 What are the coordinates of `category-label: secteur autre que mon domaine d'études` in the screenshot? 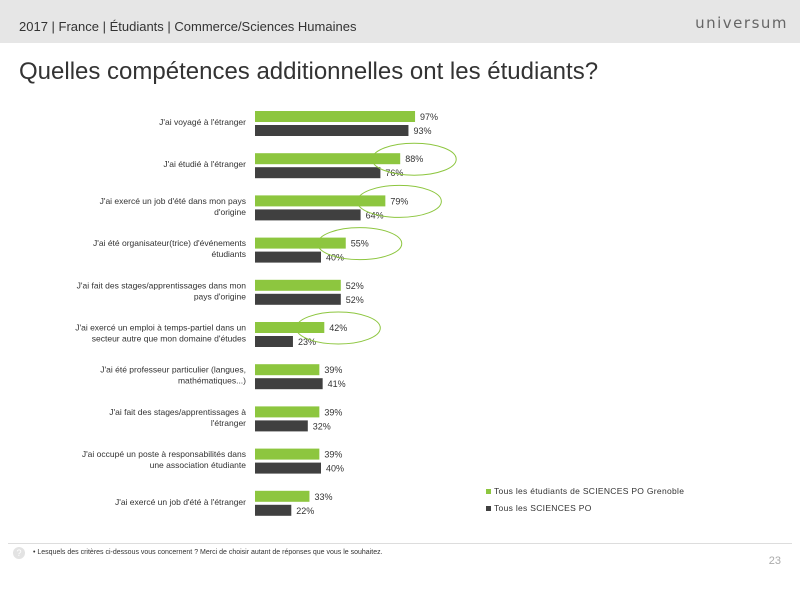 It's located at (169, 339).